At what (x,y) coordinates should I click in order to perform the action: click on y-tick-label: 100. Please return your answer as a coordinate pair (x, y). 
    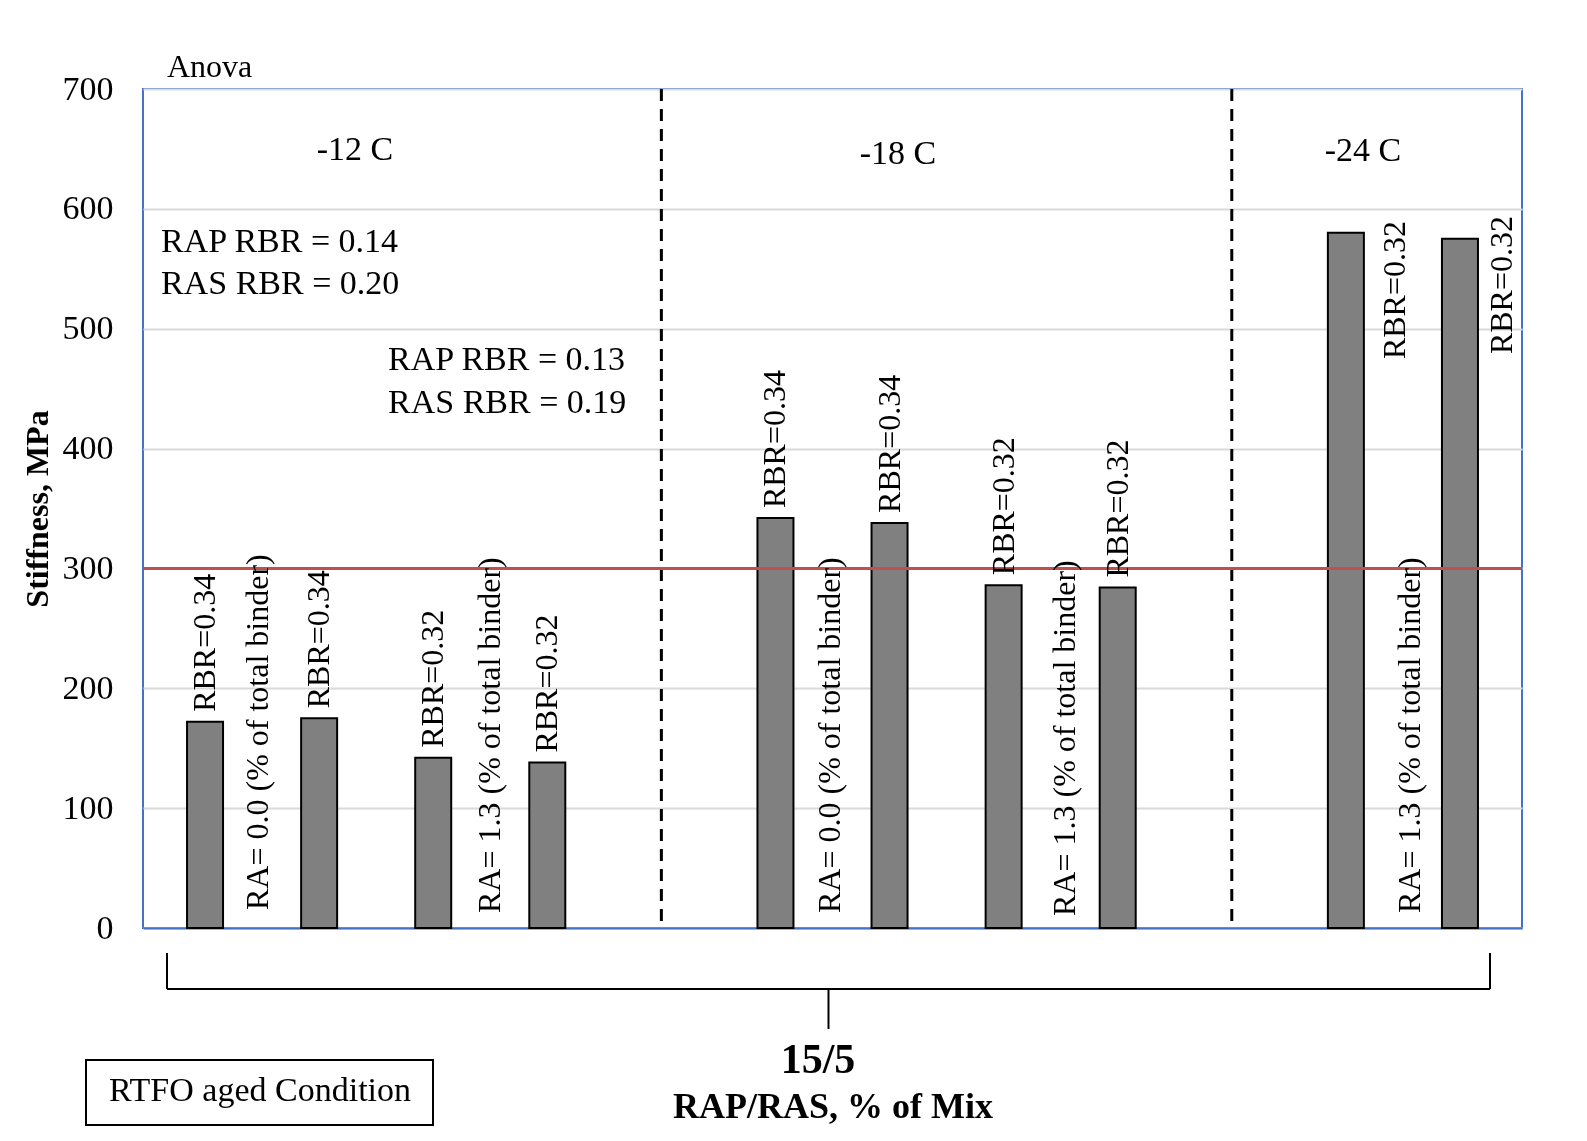
    Looking at the image, I should click on (88, 807).